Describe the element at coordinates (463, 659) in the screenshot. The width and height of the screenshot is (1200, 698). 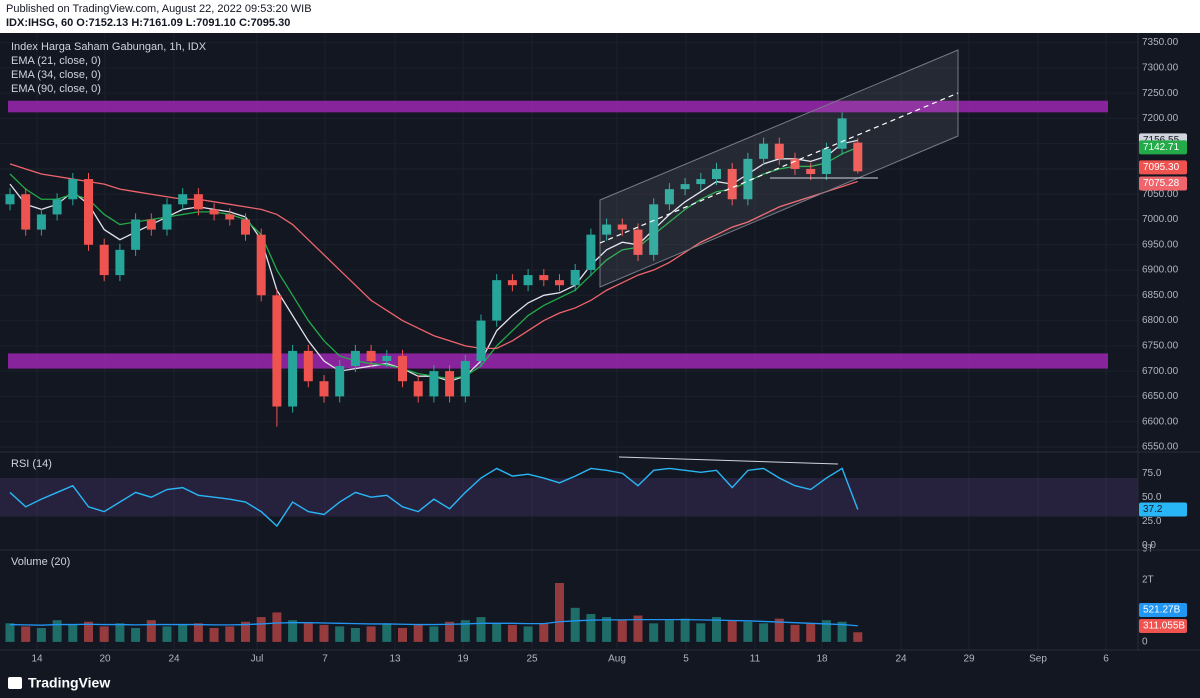
I see `x-tick-label: 19` at that location.